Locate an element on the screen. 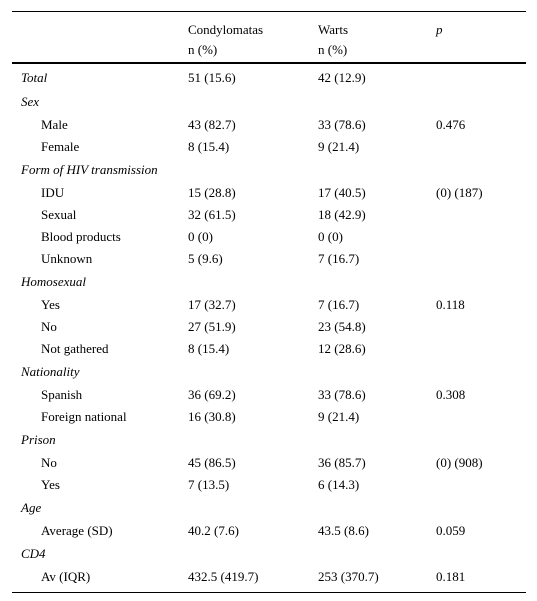 Image resolution: width=537 pixels, height=601 pixels. table-group-row: Homosexual is located at coordinates (269, 282).